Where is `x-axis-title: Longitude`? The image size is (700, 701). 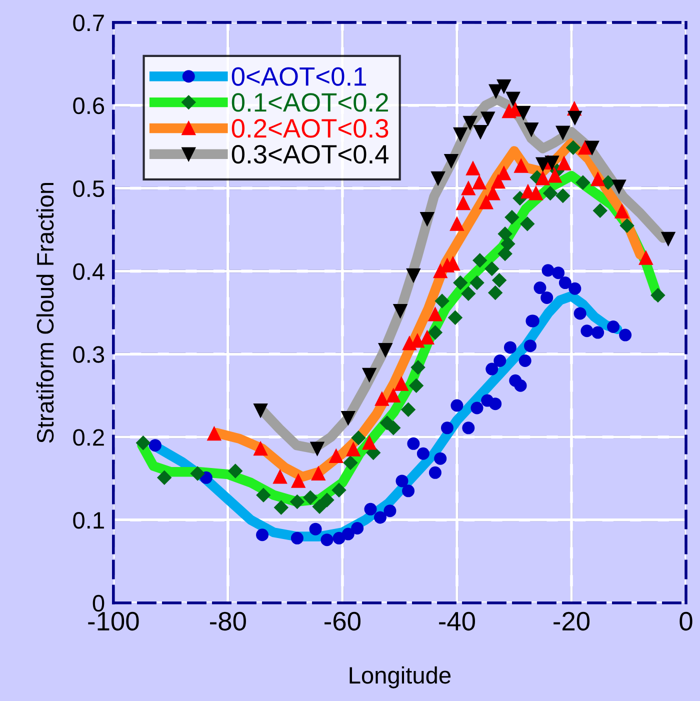 x-axis-title: Longitude is located at coordinates (400, 677).